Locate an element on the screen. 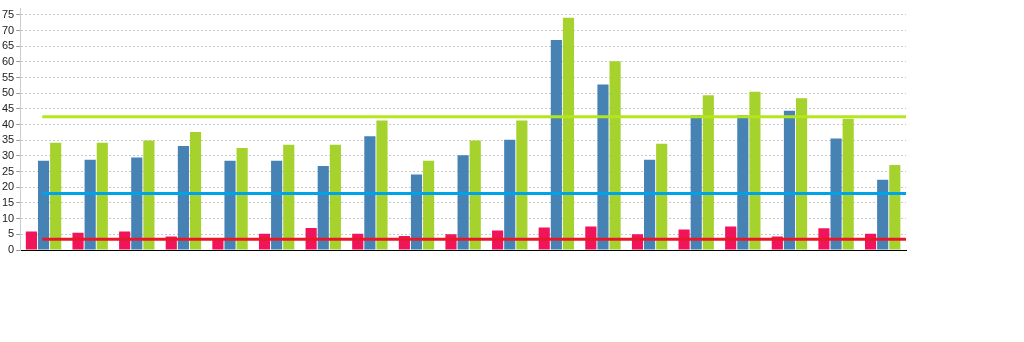 This screenshot has width=1024, height=342. y-tick-label: 5 is located at coordinates (11, 233).